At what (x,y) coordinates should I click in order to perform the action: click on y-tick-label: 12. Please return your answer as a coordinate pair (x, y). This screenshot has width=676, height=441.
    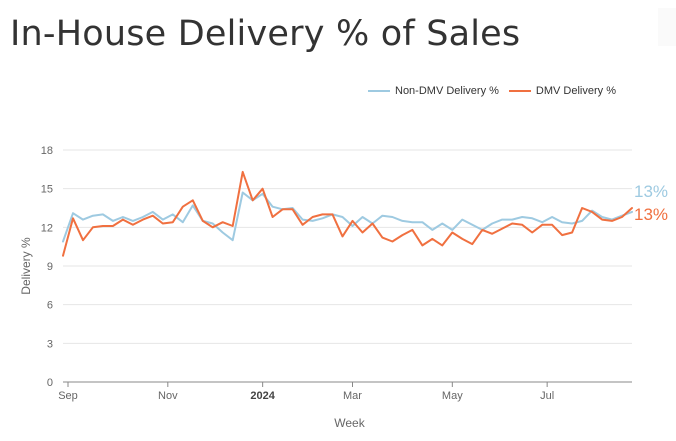
    Looking at the image, I should click on (47, 228).